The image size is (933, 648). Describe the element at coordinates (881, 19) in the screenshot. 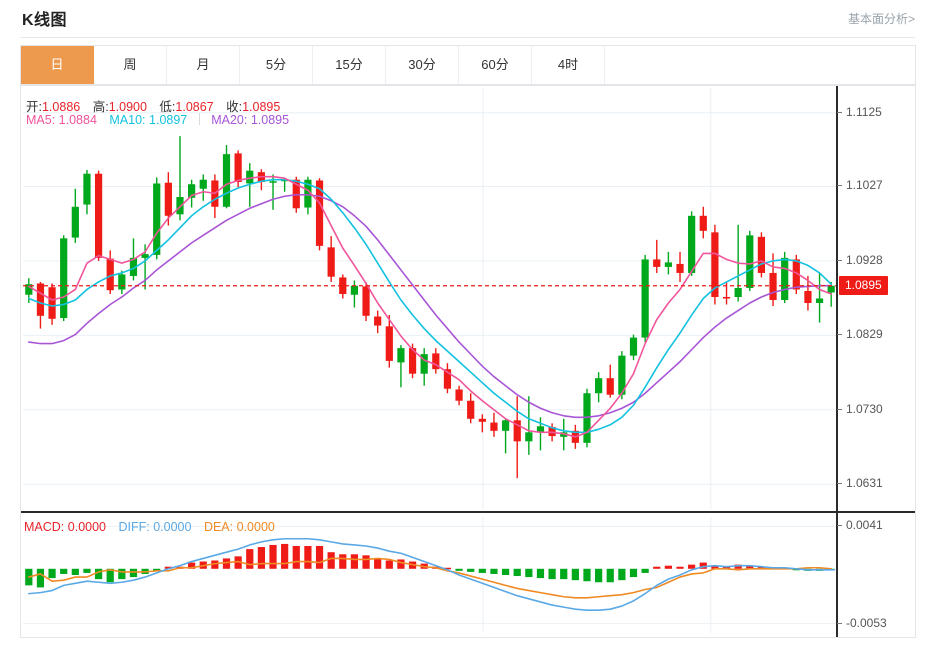

I see `fundamental-analysis-link: 基本面分析>` at that location.